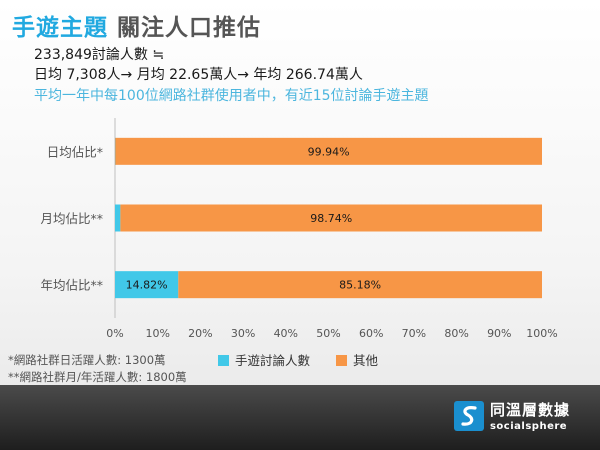  What do you see at coordinates (286, 333) in the screenshot?
I see `x-tick-label: 40%` at bounding box center [286, 333].